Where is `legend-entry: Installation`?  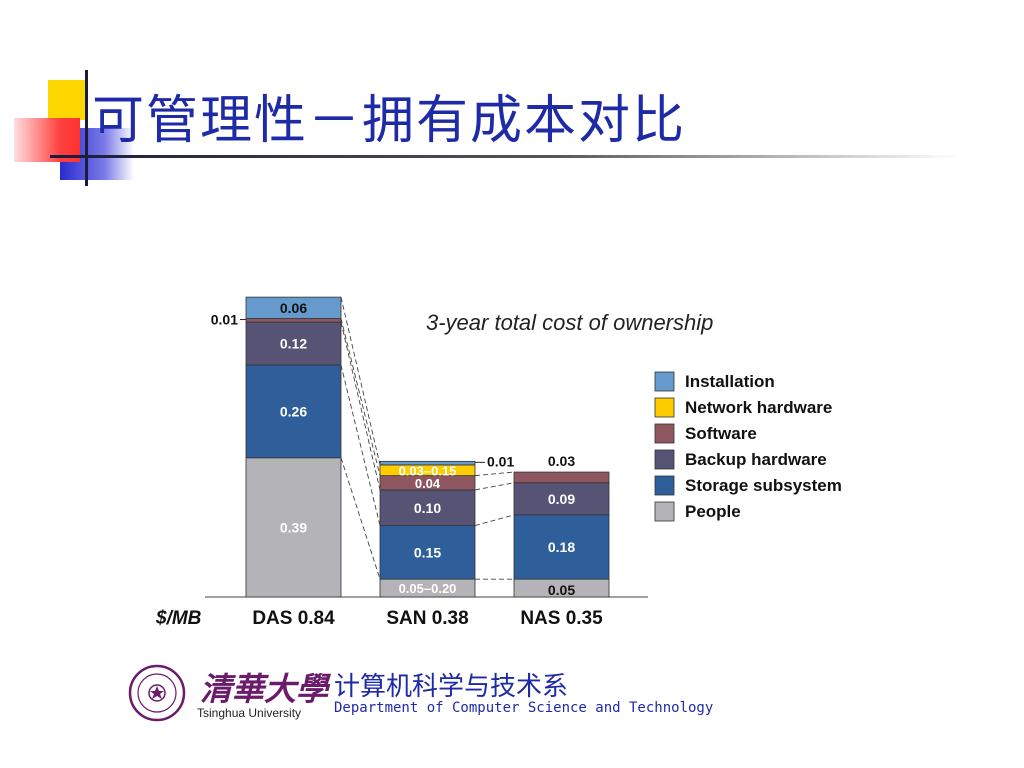
legend-entry: Installation is located at coordinates (730, 381).